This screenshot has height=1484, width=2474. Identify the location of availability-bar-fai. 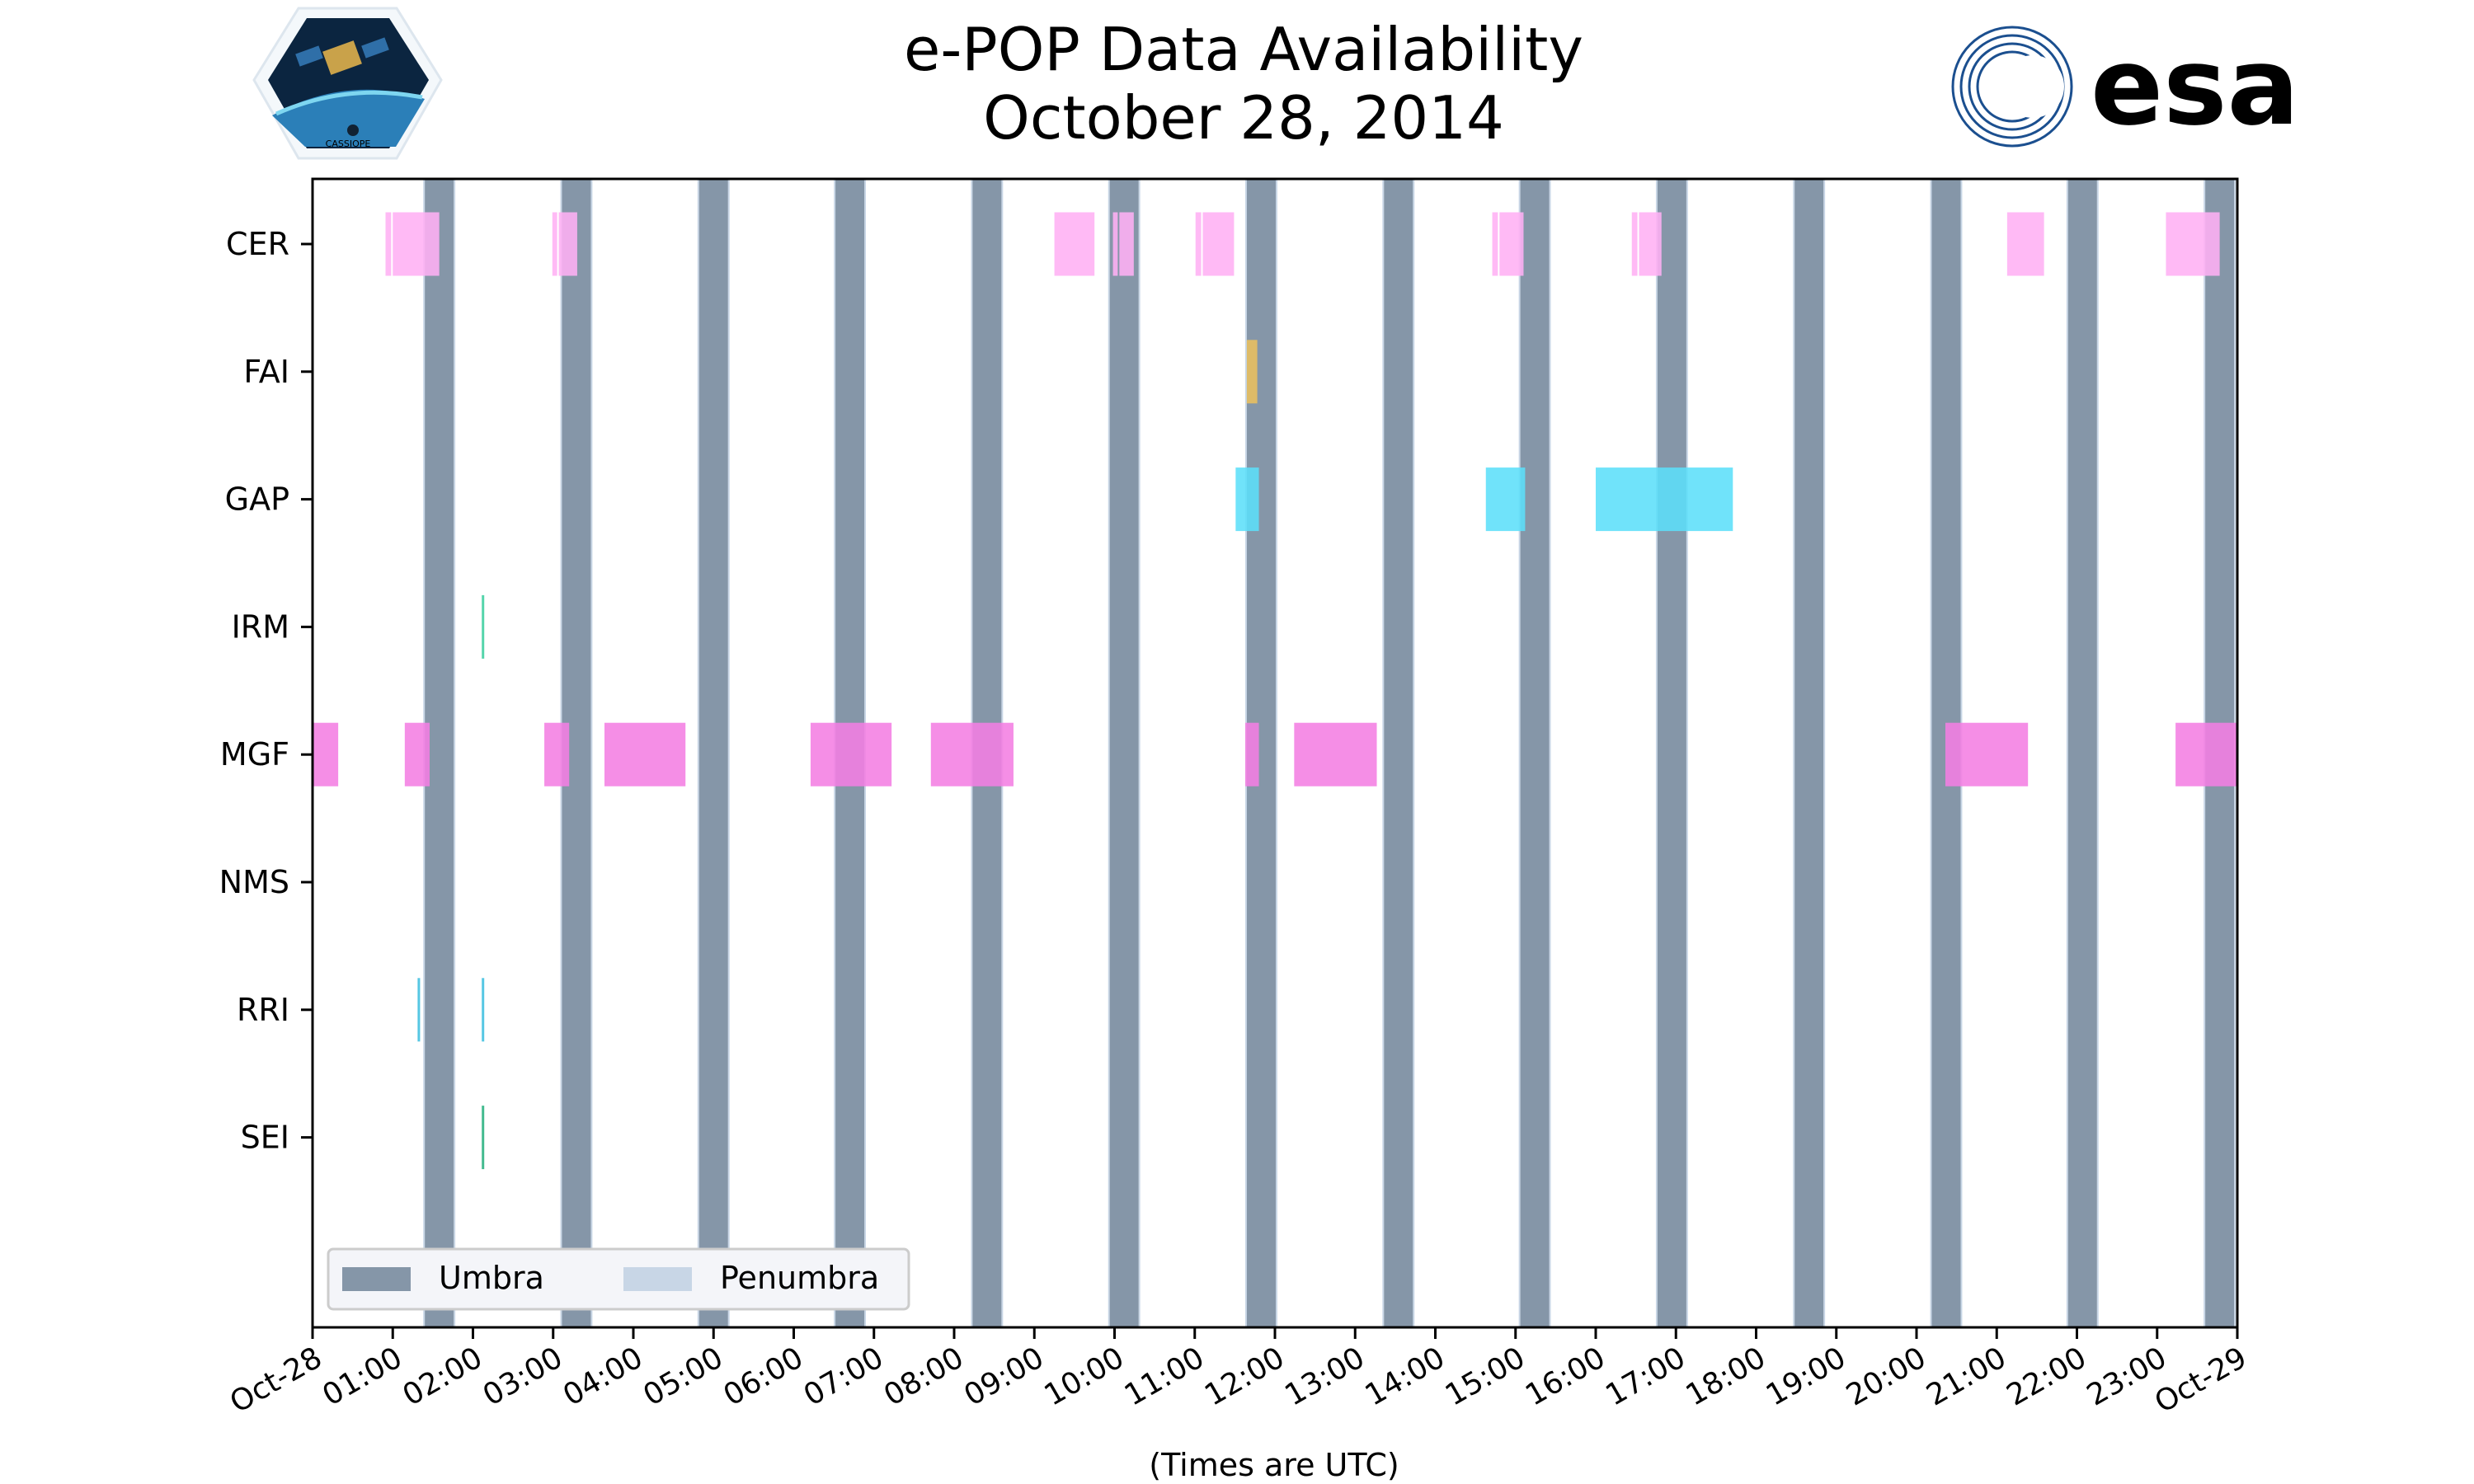
(1252, 372).